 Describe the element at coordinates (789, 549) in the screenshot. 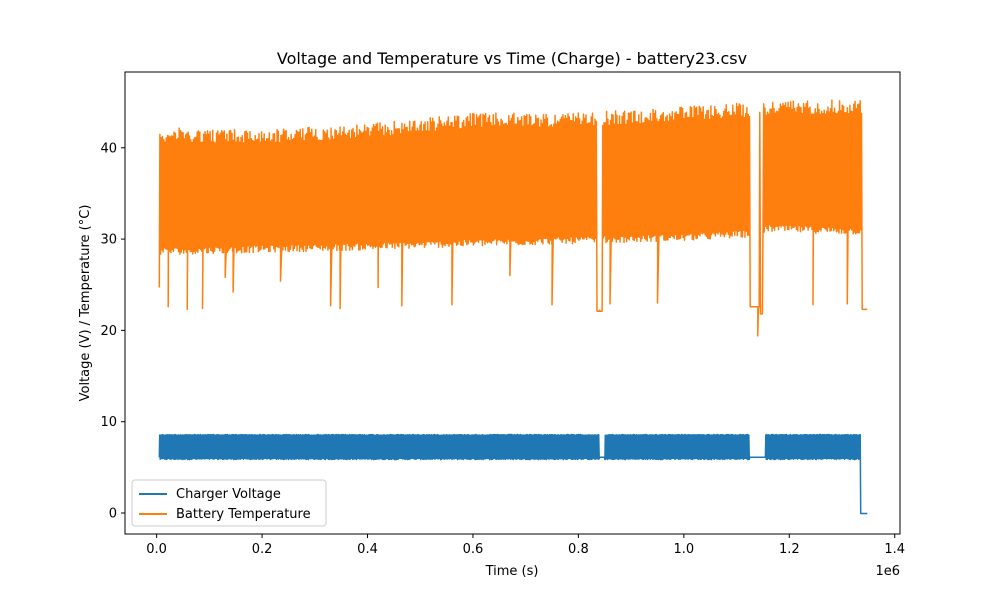

I see `x-tick-label: 1.2` at that location.